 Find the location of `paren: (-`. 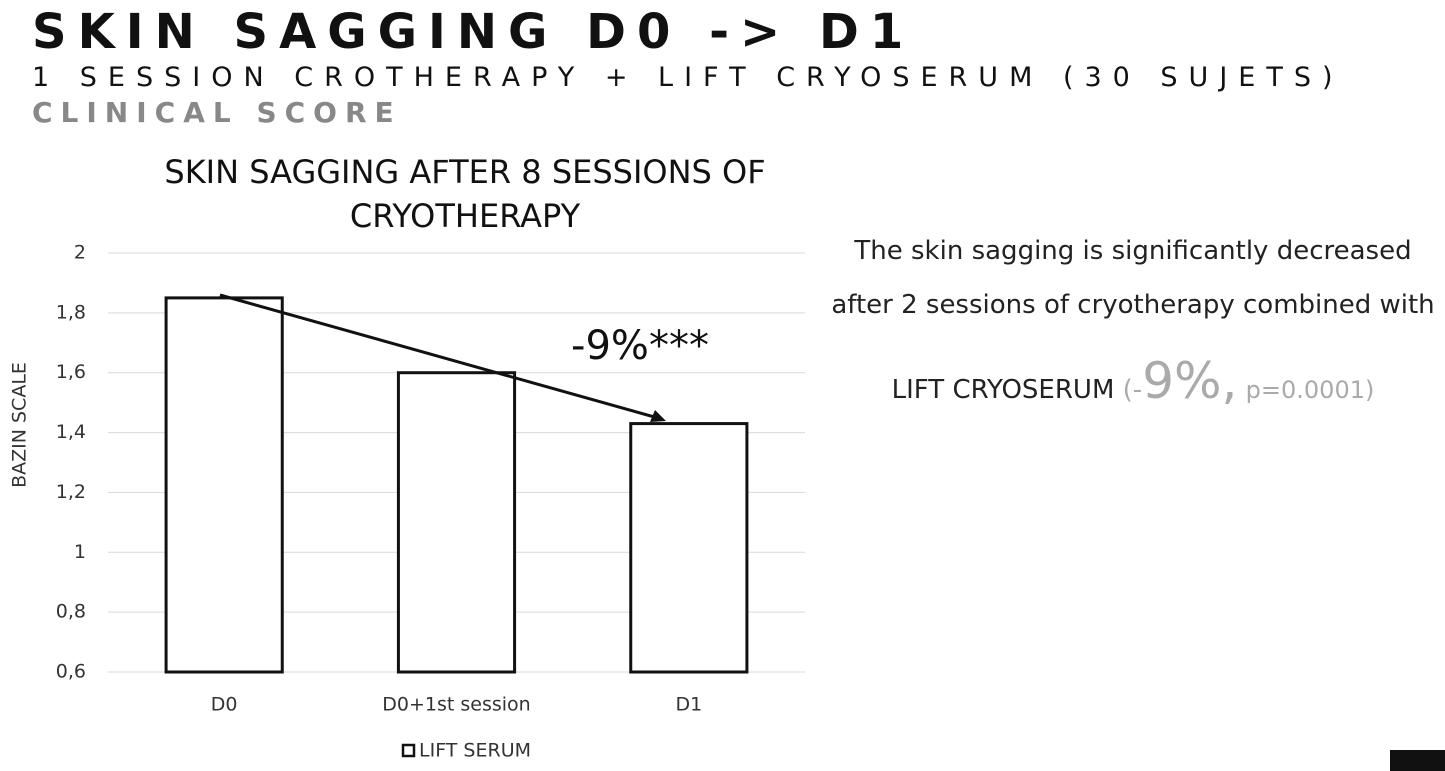

paren: (- is located at coordinates (1132, 390).